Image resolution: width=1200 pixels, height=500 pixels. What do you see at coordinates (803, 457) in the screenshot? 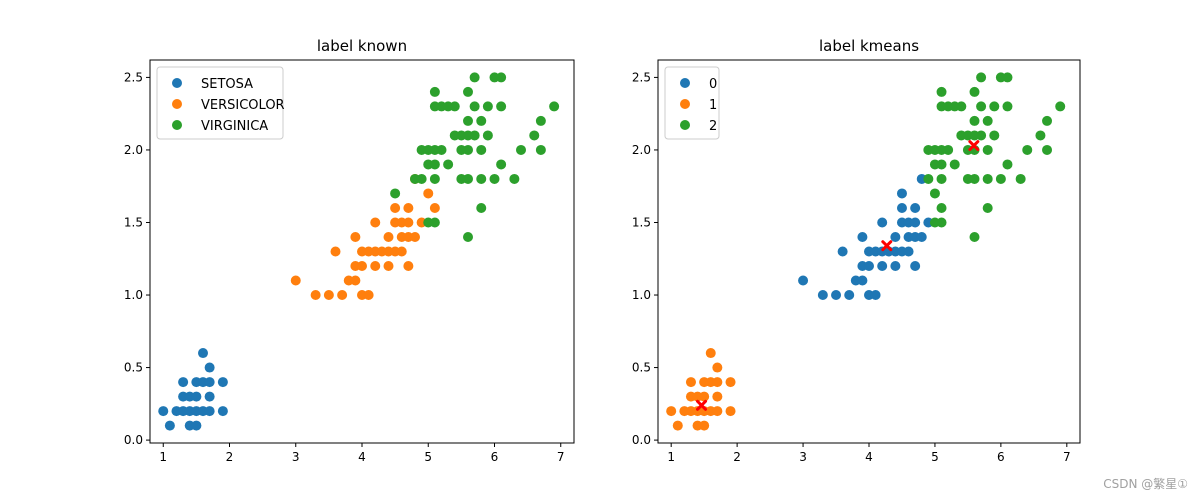
I see `x-tick-label: 3` at bounding box center [803, 457].